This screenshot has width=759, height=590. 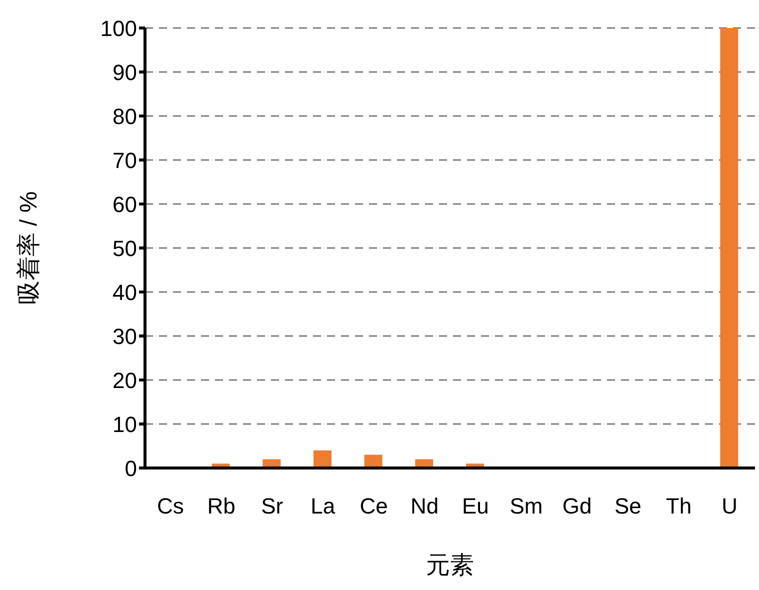 I want to click on x-tick-label: La, so click(x=323, y=506).